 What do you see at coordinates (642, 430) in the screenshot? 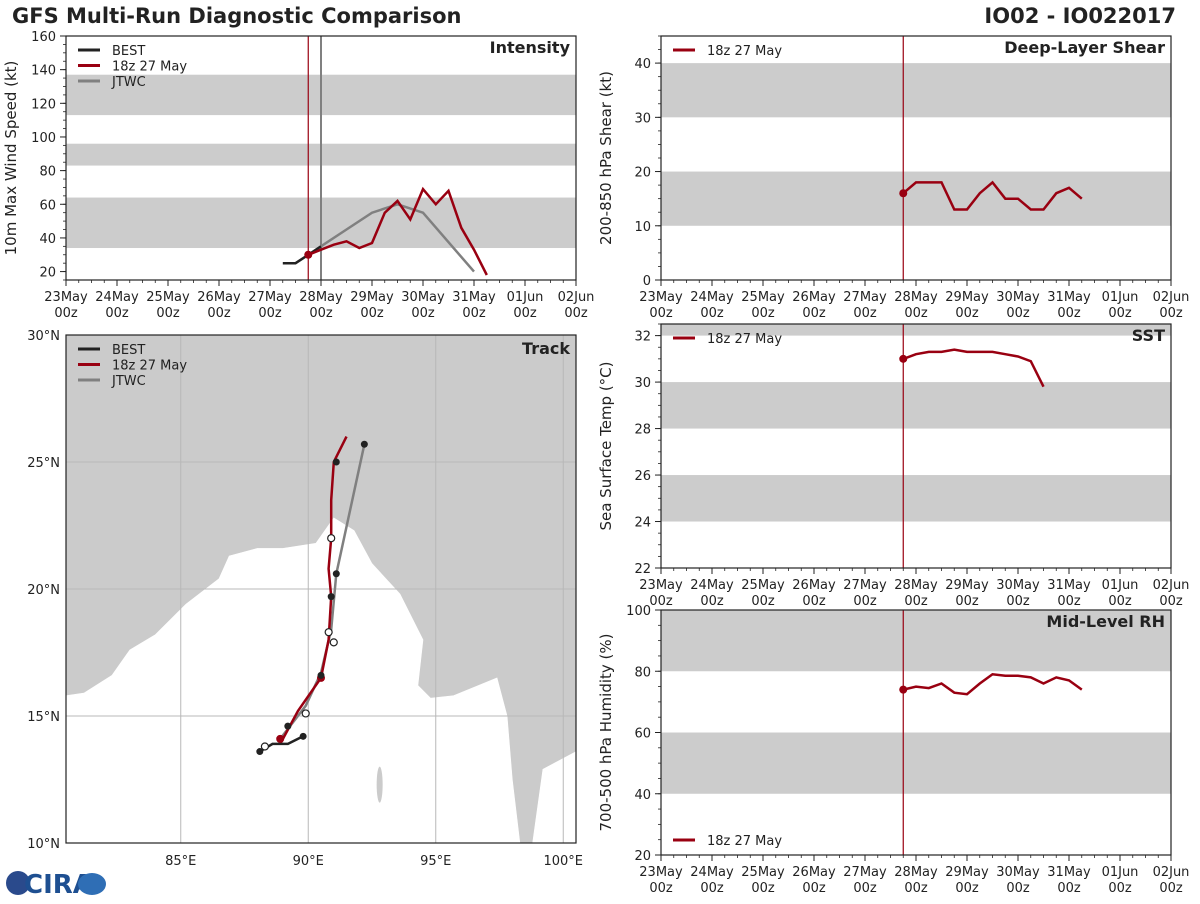
I see `y-tick-label: 28` at bounding box center [642, 430].